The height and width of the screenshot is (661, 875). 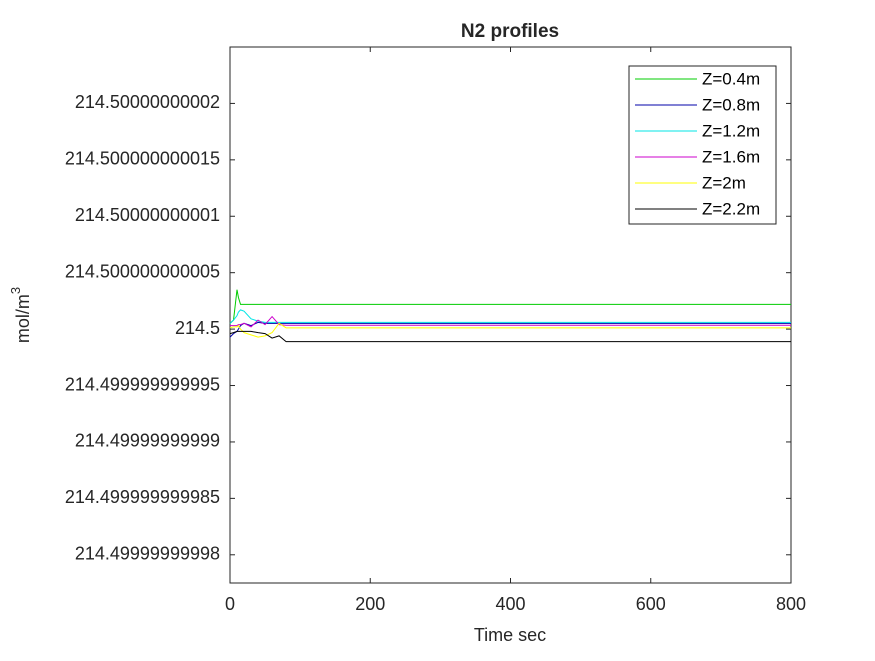 I want to click on y-axis-label: mol/m3, so click(x=20, y=315).